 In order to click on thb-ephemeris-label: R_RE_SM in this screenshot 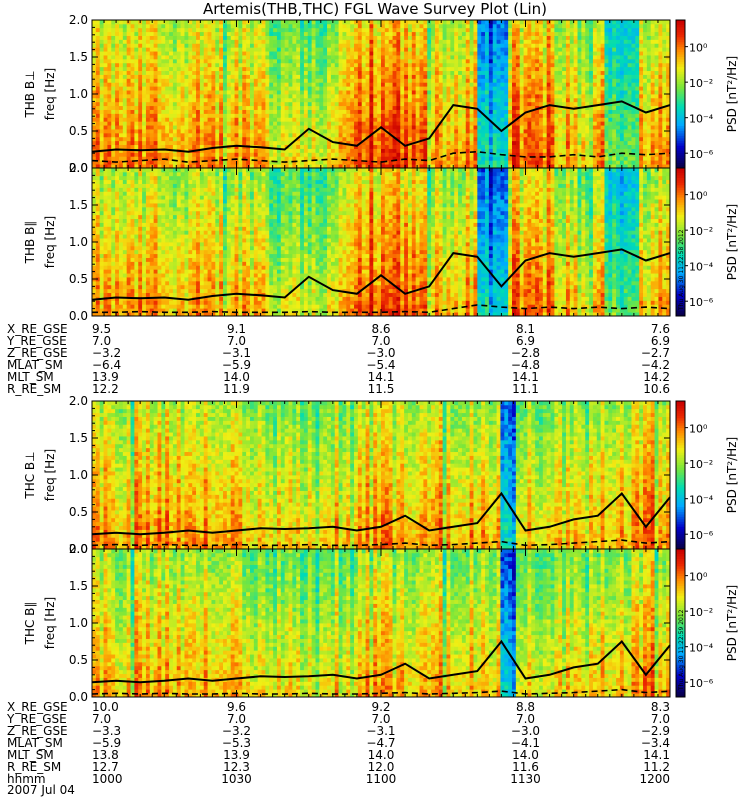, I will do `click(34, 389)`.